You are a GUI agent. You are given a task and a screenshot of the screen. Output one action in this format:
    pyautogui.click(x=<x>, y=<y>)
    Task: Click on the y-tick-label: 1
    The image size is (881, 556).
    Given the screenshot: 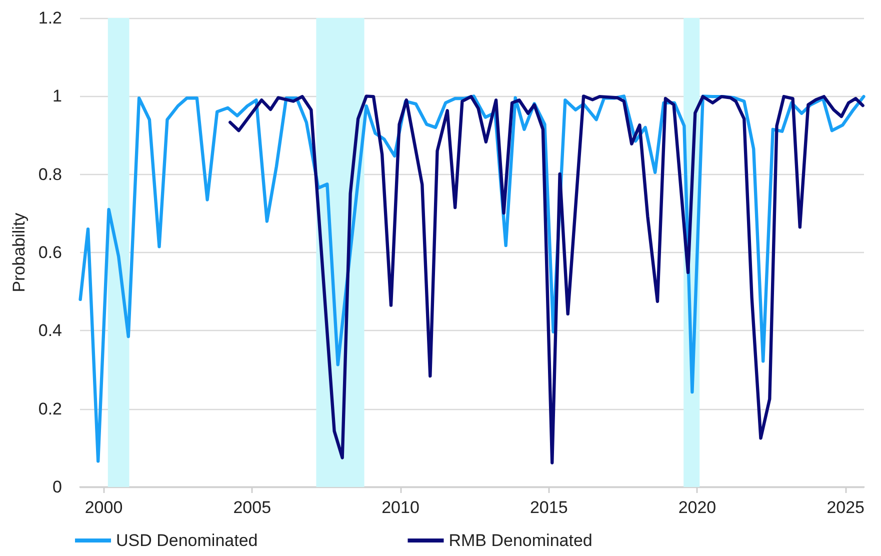 What is the action you would take?
    pyautogui.click(x=57, y=96)
    